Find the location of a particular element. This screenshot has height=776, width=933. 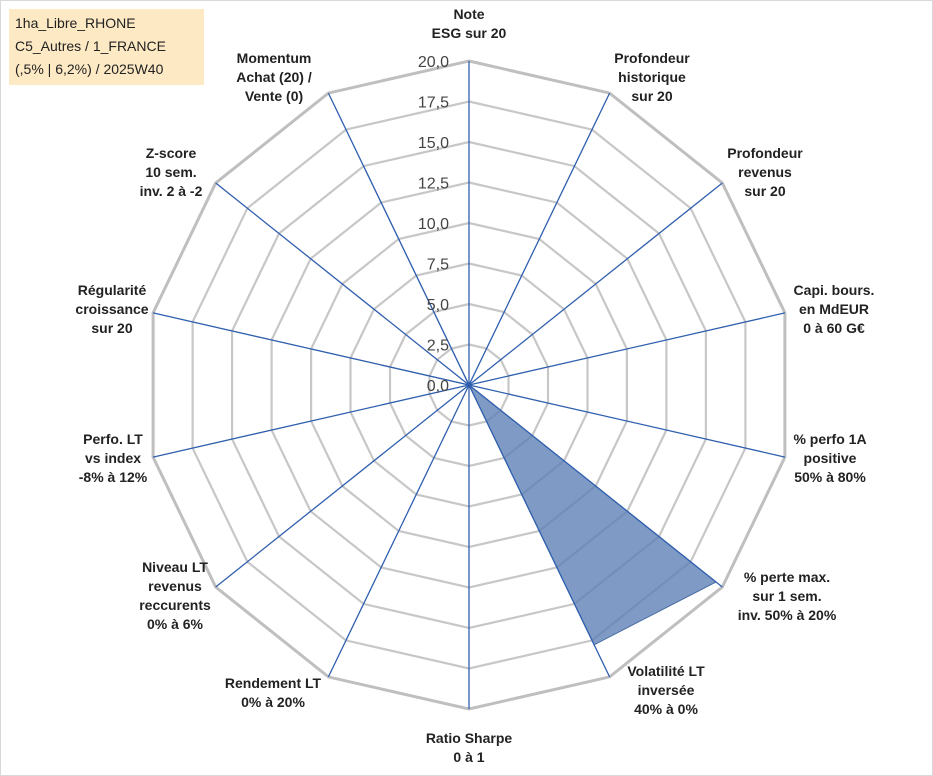

info-line-1: 1ha_Libre_RHONE is located at coordinates (75, 23).